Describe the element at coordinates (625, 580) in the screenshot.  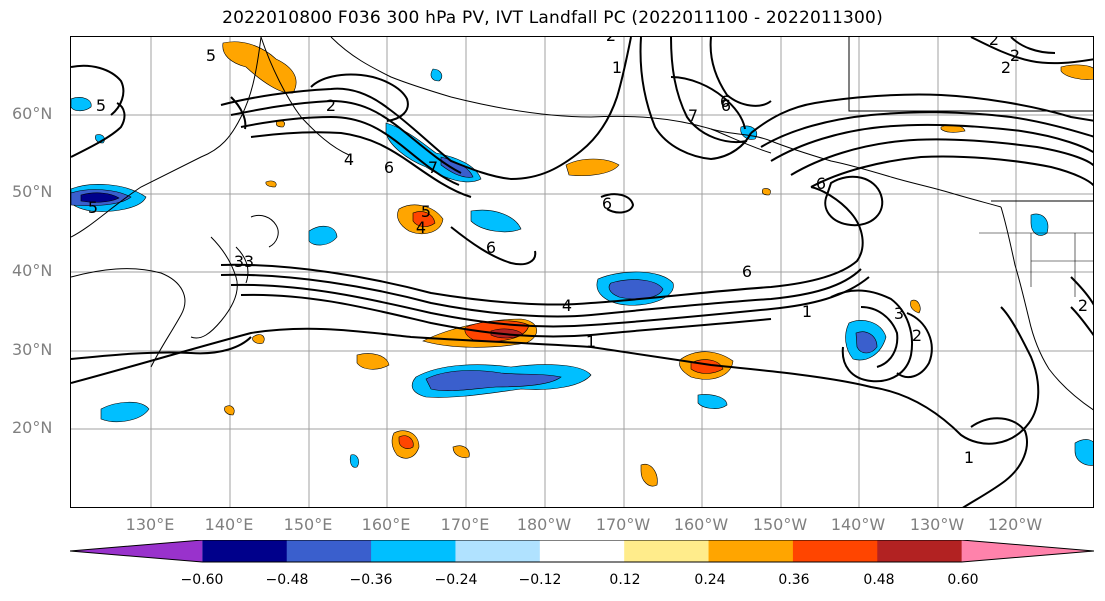
I see `colorbar-tick-label: 0.12` at that location.